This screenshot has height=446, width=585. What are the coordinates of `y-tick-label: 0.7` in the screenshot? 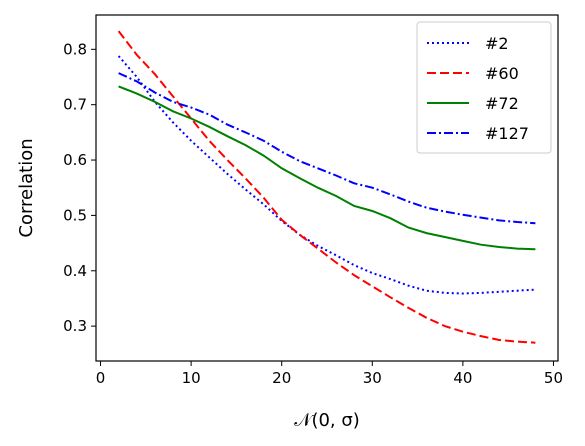 It's located at (75, 105).